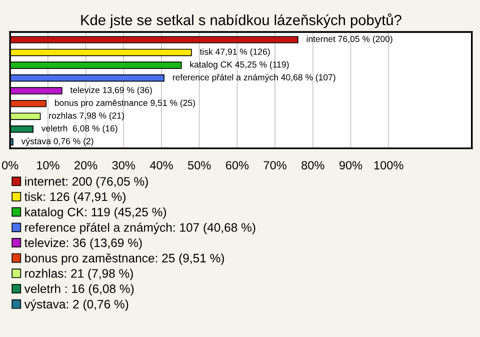 Image resolution: width=480 pixels, height=337 pixels. Describe the element at coordinates (111, 90) in the screenshot. I see `data-label: televize 13,69 % (36)` at that location.